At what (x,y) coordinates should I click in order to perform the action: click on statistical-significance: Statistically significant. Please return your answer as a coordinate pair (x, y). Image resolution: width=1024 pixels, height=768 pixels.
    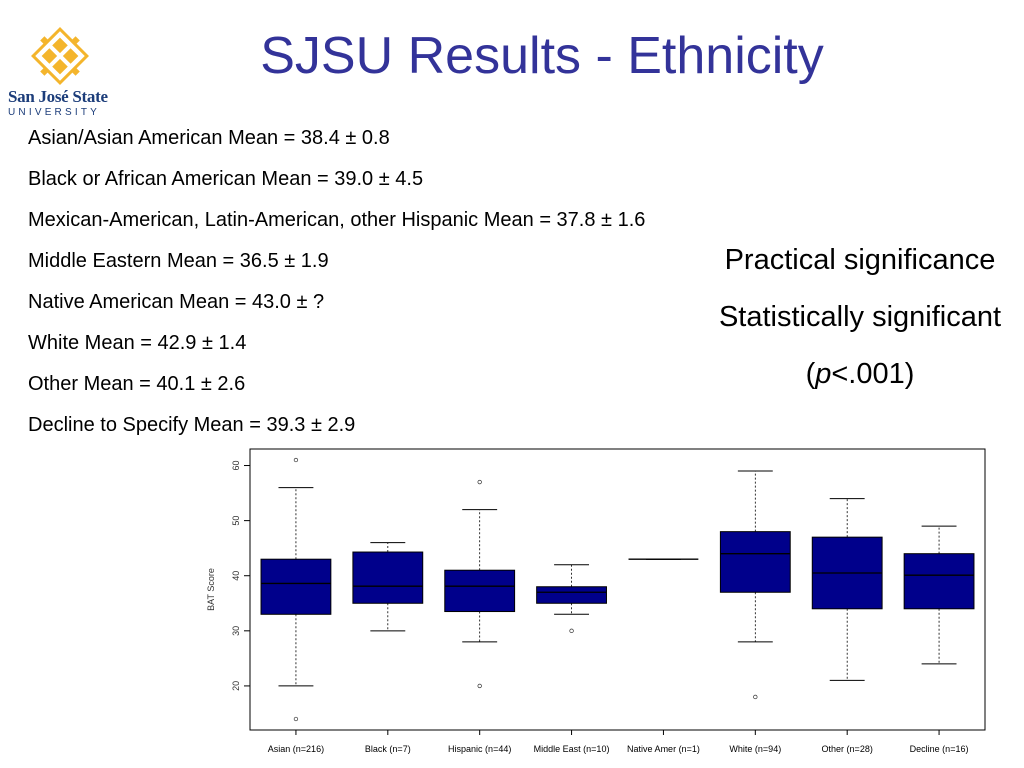
    Looking at the image, I should click on (860, 317).